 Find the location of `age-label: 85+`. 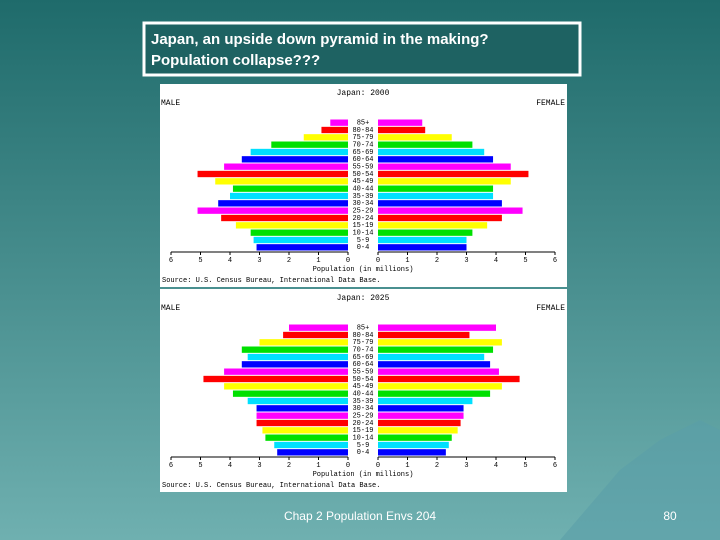

age-label: 85+ is located at coordinates (363, 124).